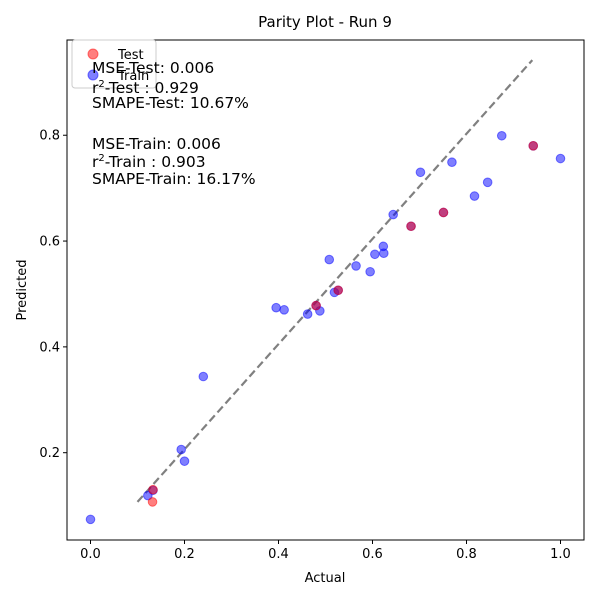 Image resolution: width=600 pixels, height=600 pixels. I want to click on x-axis-label: Actual, so click(325, 578).